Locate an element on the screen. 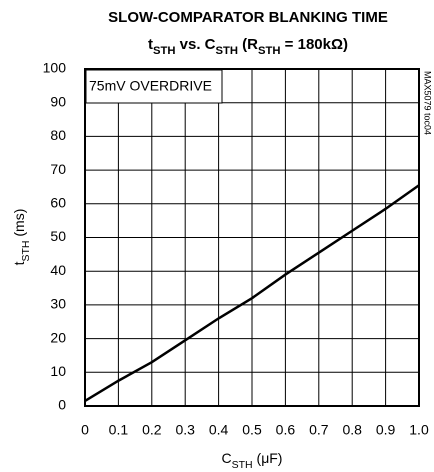  annotation: 75mV OVERDRIVE is located at coordinates (150, 86).